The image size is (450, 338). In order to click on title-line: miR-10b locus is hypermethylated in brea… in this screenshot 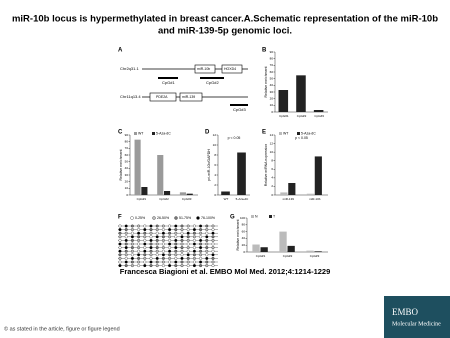, I will do `click(225, 19)`.